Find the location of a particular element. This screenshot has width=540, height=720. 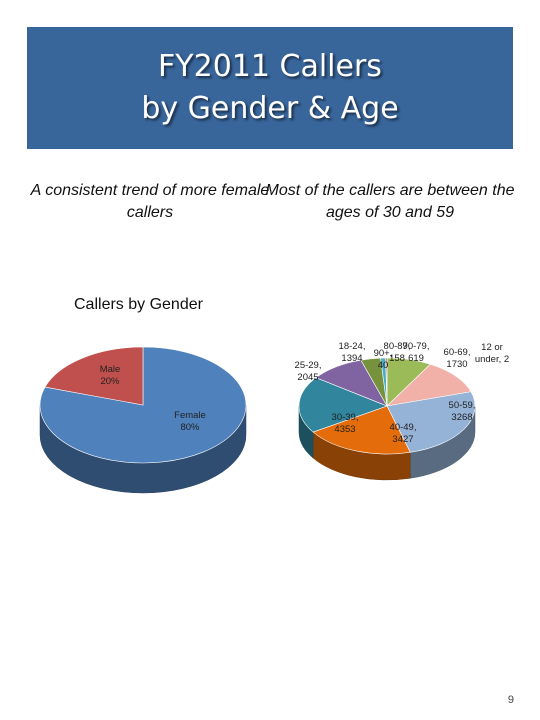

gender-labels: Female 80% Male 20% is located at coordinates (153, 398).